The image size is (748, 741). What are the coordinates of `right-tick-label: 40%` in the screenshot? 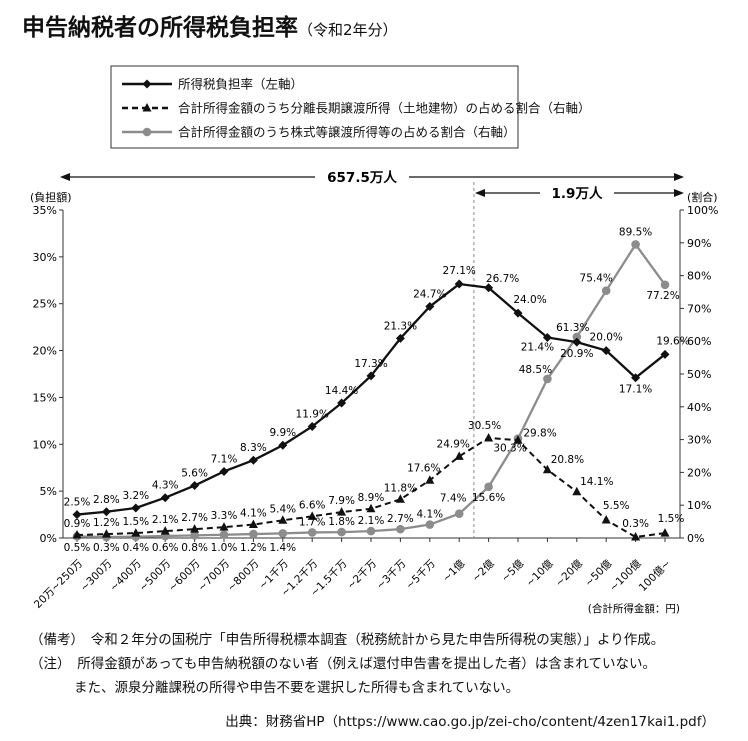 It's located at (699, 407).